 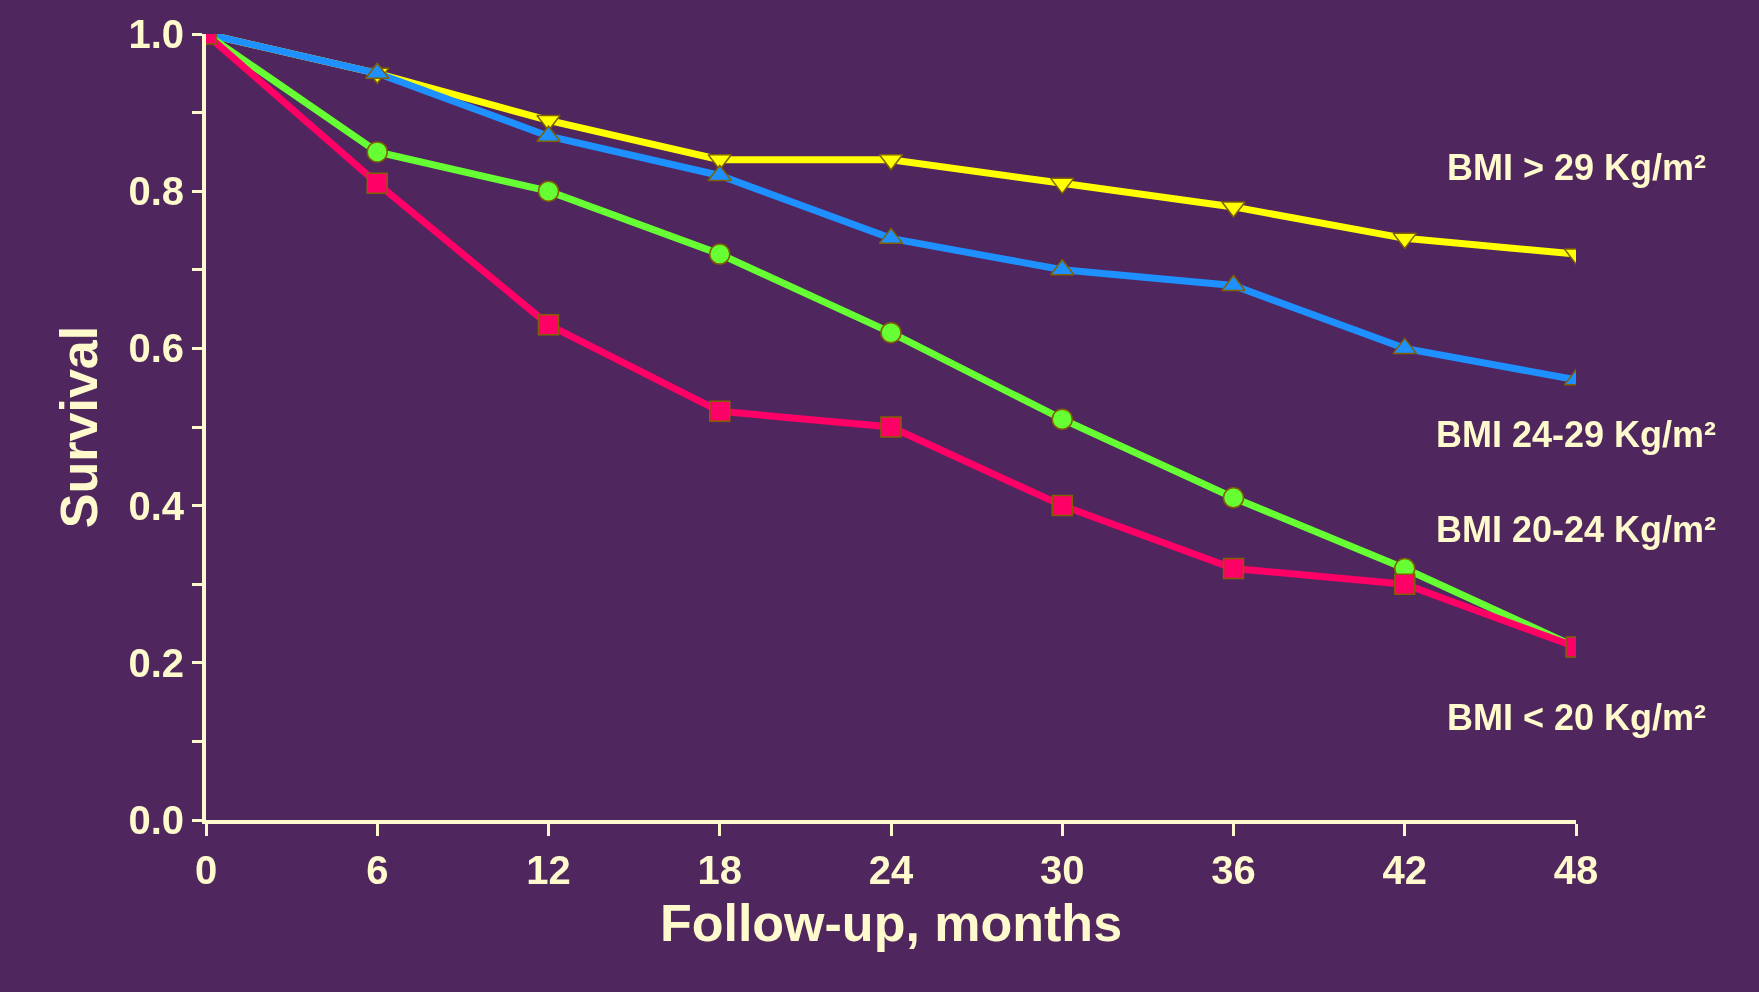 I want to click on x-tick-label: 6, so click(x=377, y=870).